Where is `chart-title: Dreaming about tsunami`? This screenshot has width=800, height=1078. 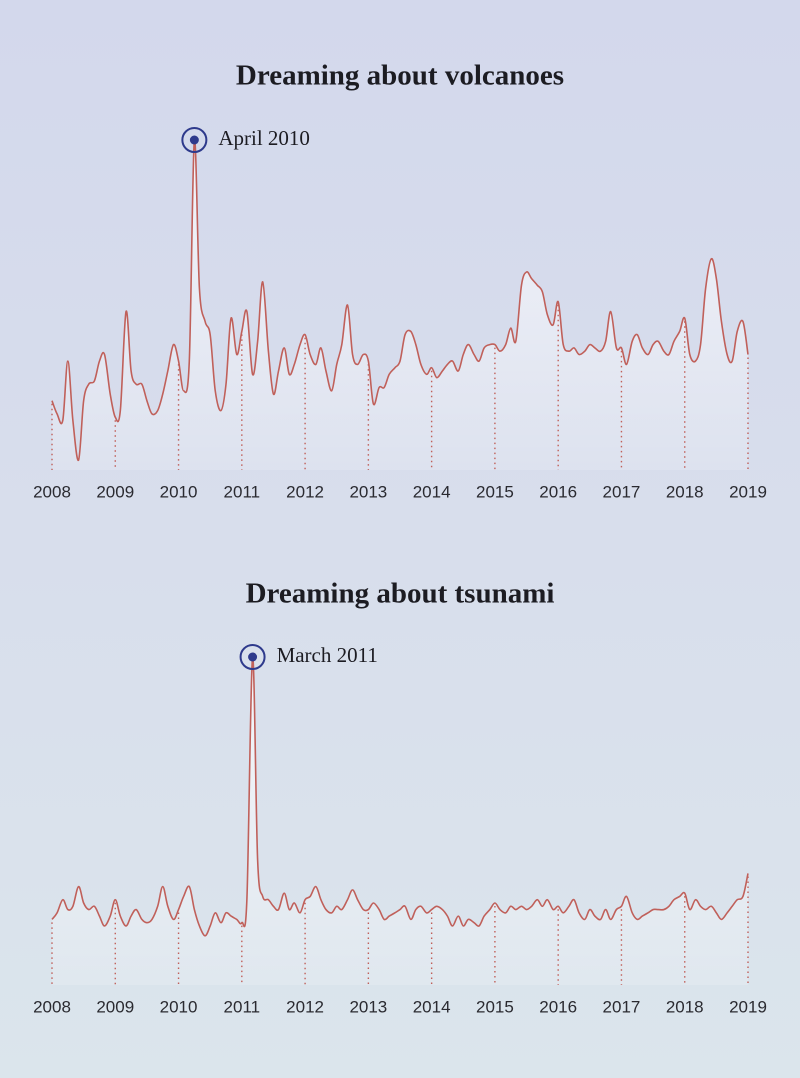
chart-title: Dreaming about tsunami is located at coordinates (400, 594).